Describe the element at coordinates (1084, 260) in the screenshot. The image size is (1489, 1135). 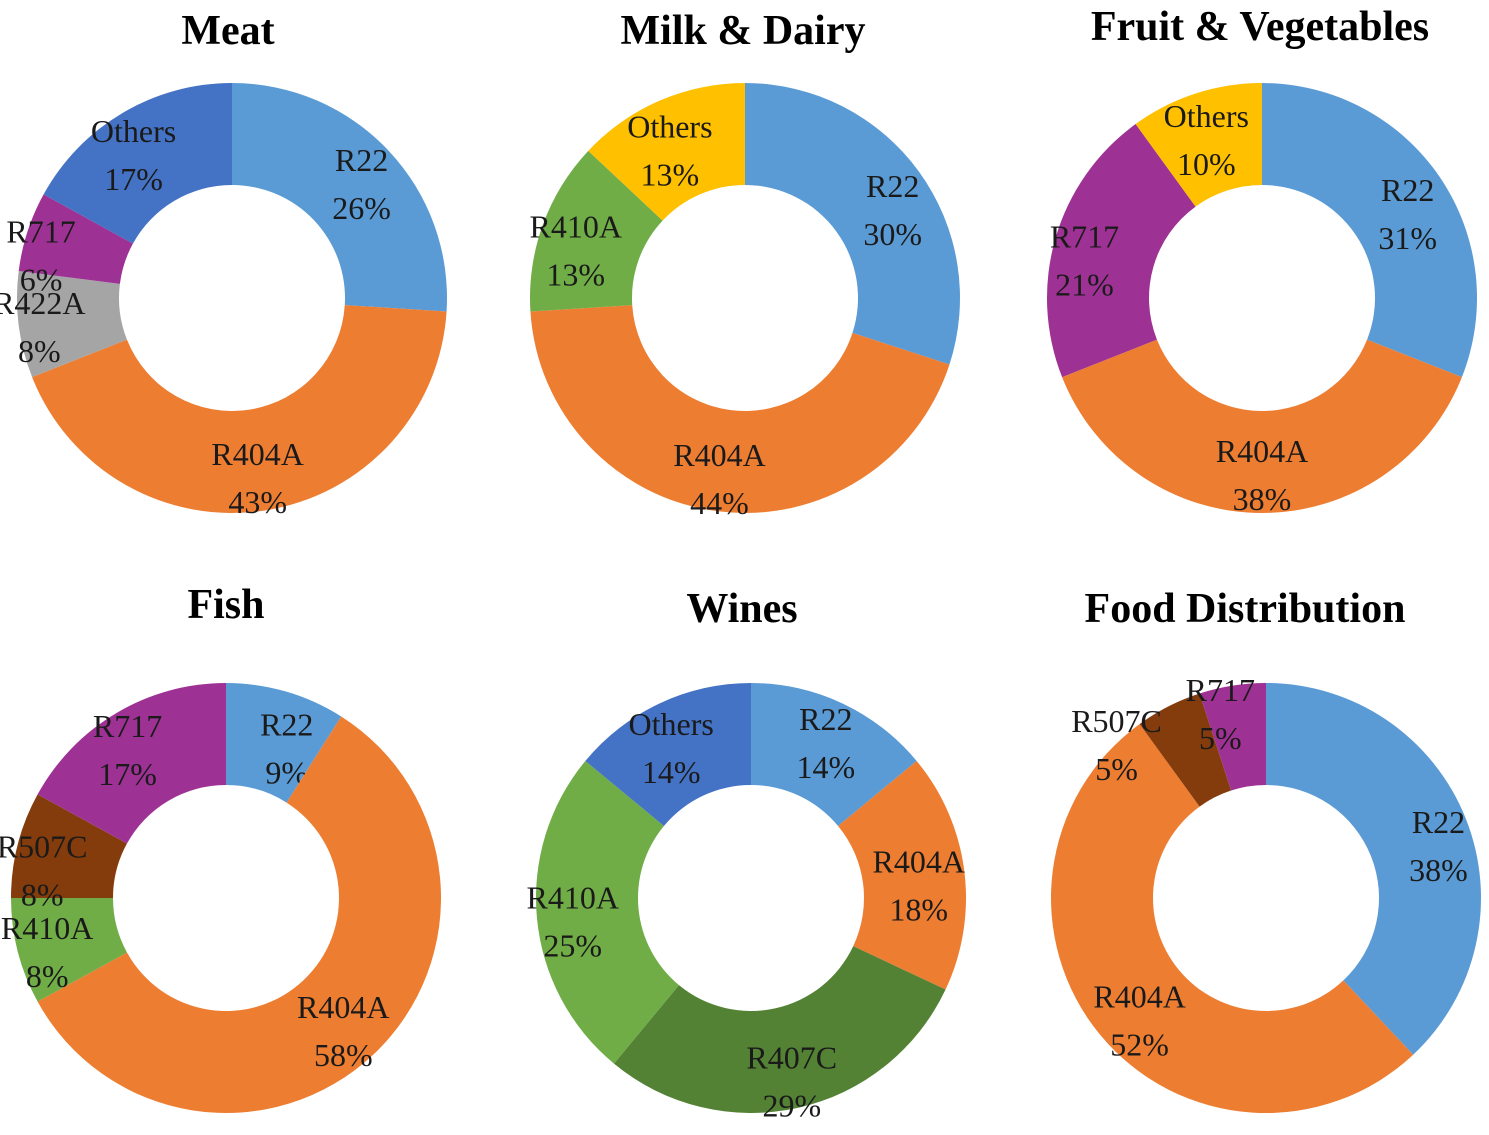
I see `slice-label-r717: R717 21%` at that location.